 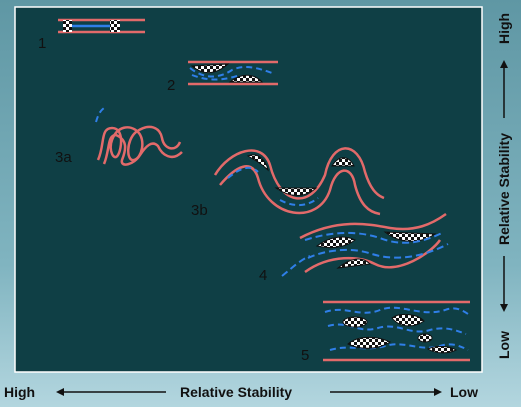 I want to click on stage-label-3a: 3a, so click(x=63, y=157).